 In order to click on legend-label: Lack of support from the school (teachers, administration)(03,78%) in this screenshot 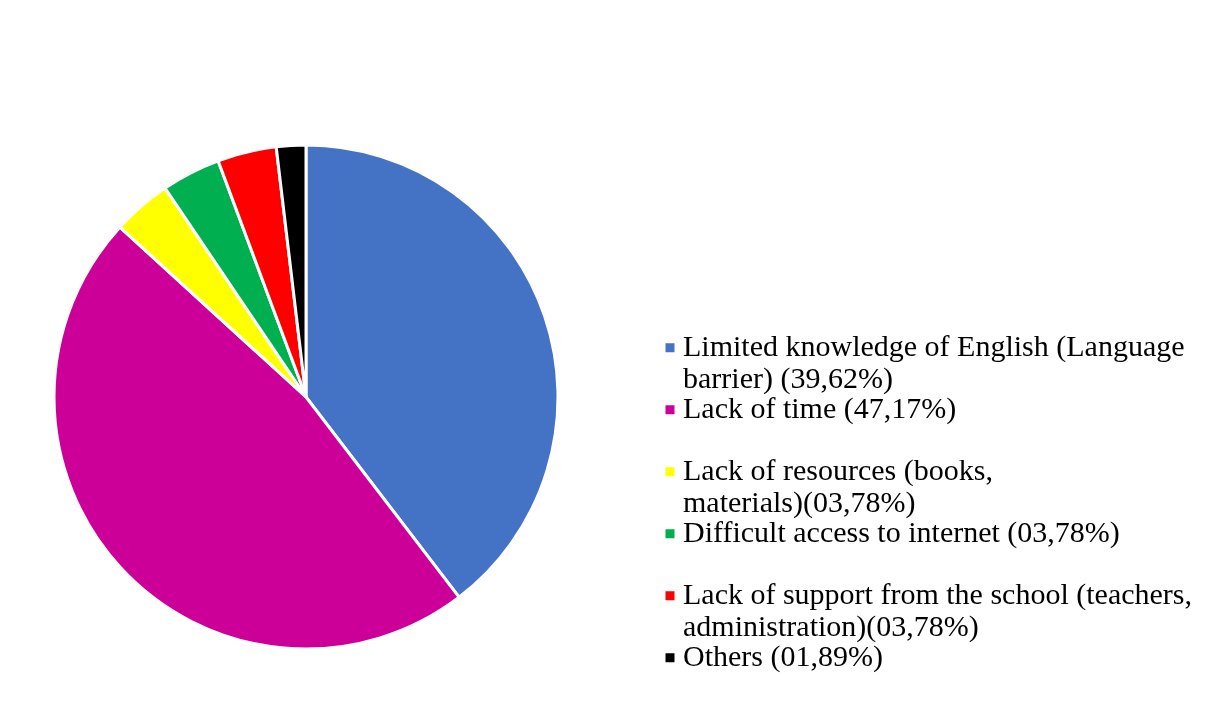, I will do `click(937, 610)`.